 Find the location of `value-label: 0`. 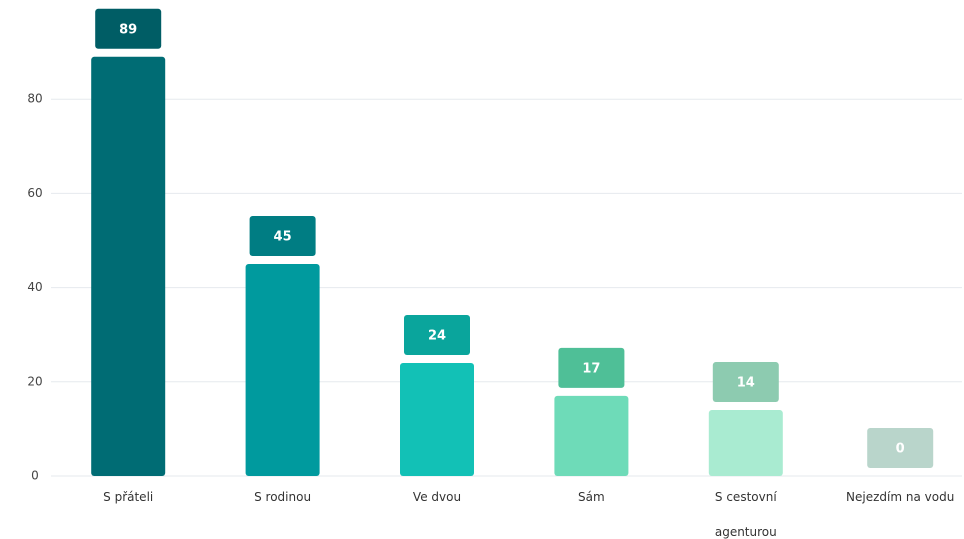

value-label: 0 is located at coordinates (900, 449).